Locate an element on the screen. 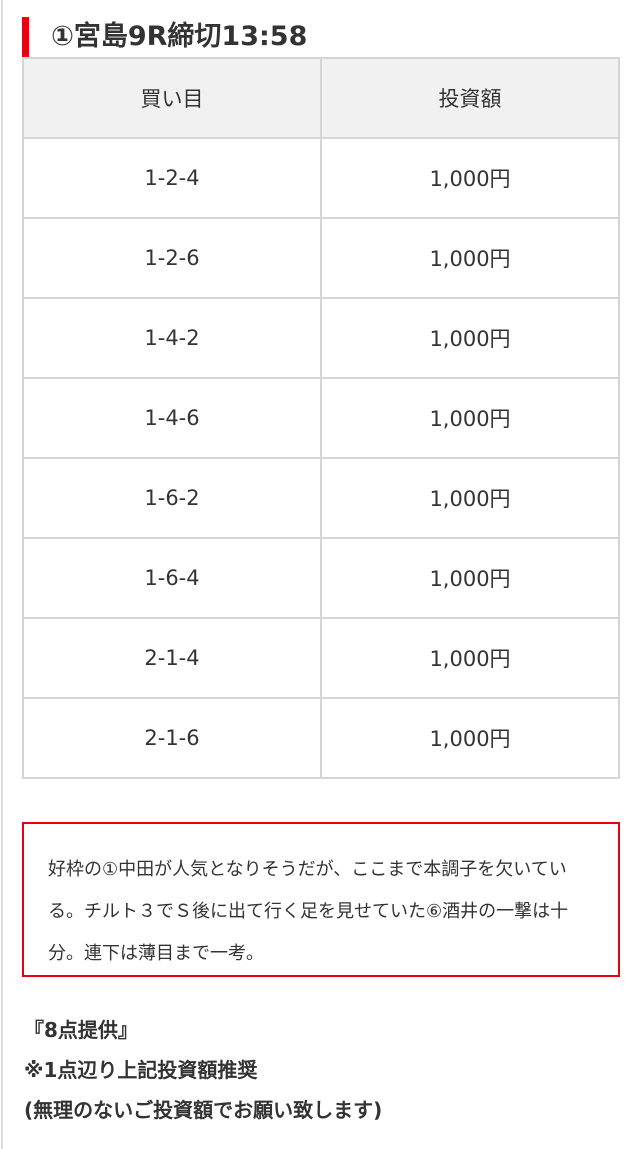  table-row: 2-1-4 1,000円 is located at coordinates (321, 658).